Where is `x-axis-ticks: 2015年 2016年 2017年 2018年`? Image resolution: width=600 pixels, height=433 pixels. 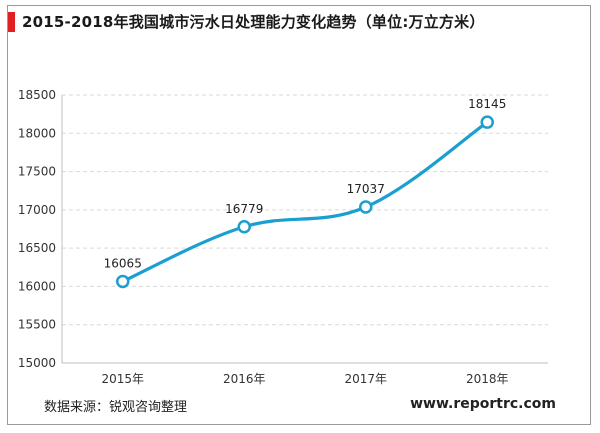 x-axis-ticks: 2015年 2016年 2017年 2018年 is located at coordinates (304, 379).